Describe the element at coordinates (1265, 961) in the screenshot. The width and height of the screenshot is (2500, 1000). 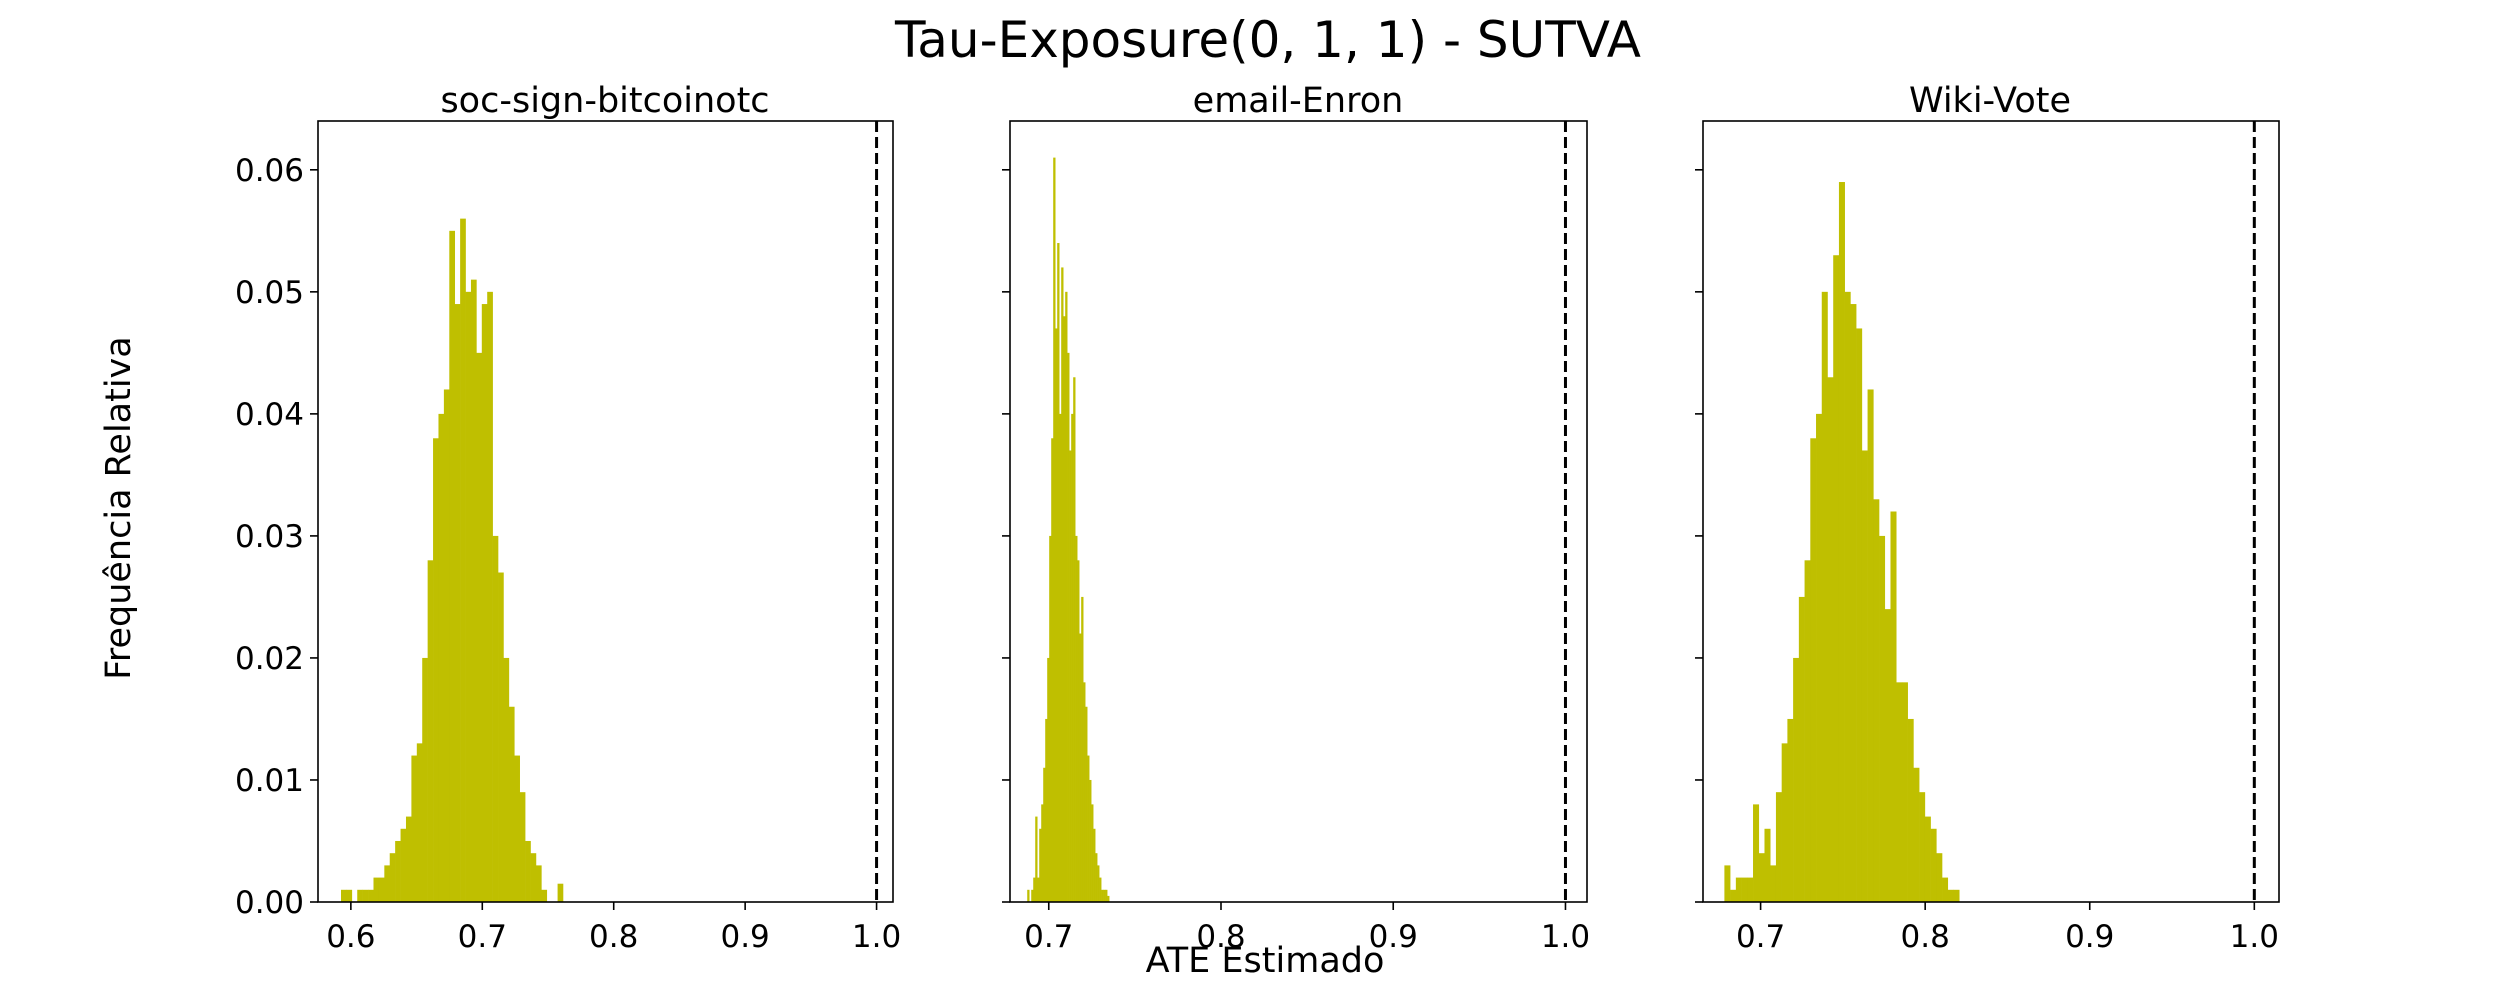
I see `x-axis-label: ATE Estimado` at that location.